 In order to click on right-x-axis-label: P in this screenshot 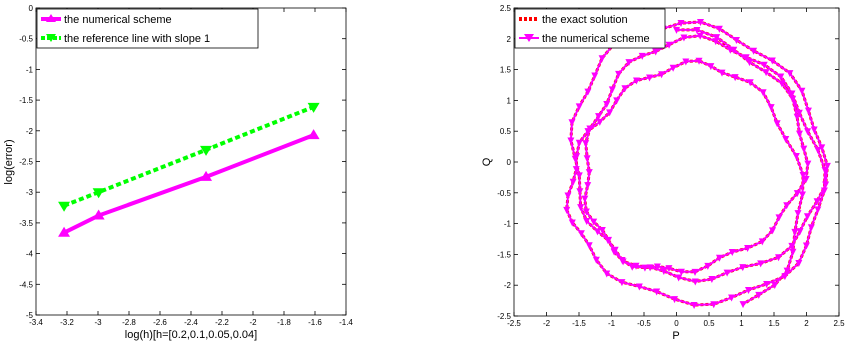, I will do `click(675, 336)`.